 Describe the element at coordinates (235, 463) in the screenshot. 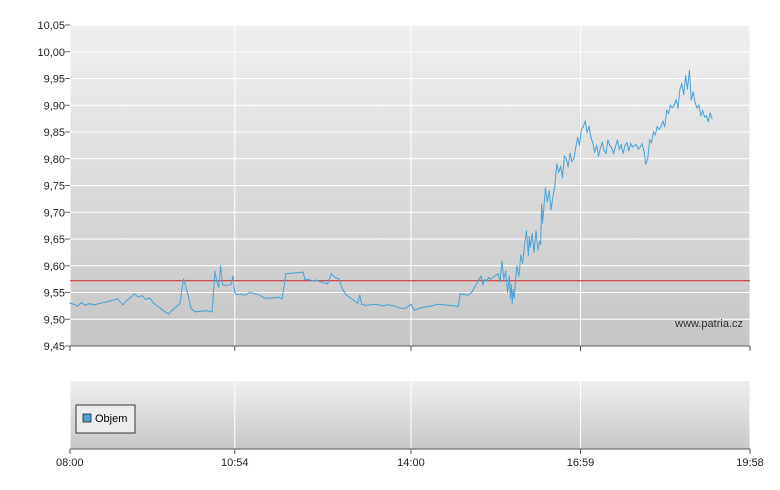

I see `x-tick-label: 10:54` at that location.